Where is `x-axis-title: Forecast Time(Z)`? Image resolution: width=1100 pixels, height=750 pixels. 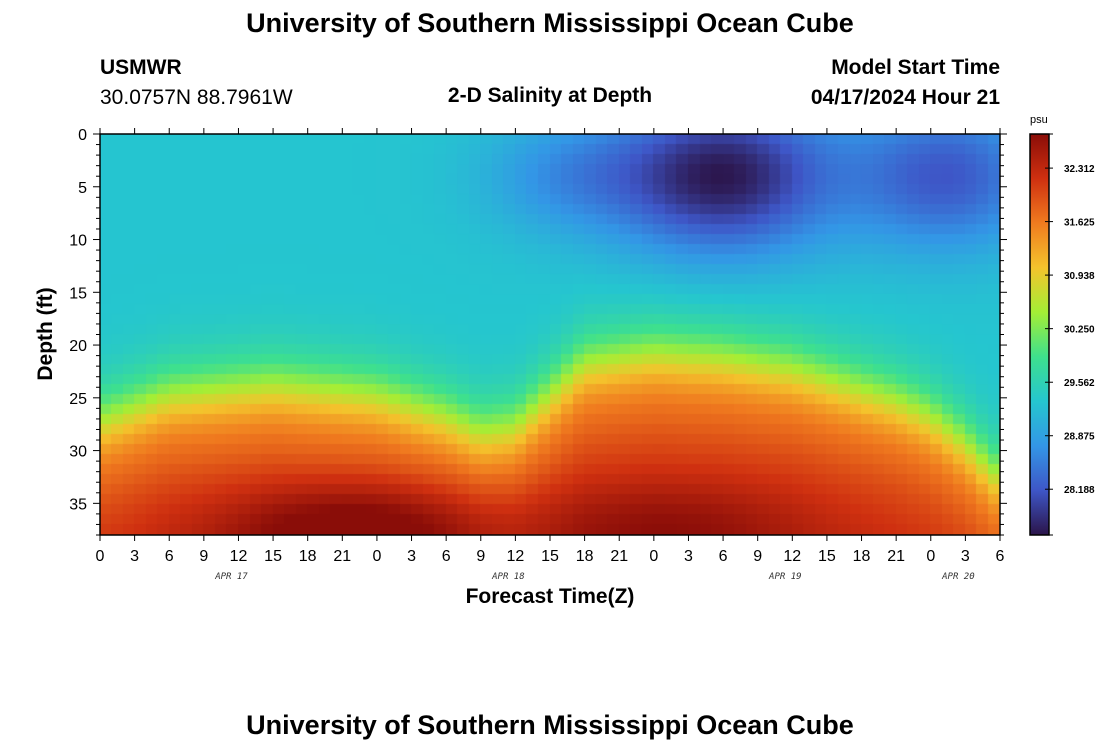 x-axis-title: Forecast Time(Z) is located at coordinates (550, 596).